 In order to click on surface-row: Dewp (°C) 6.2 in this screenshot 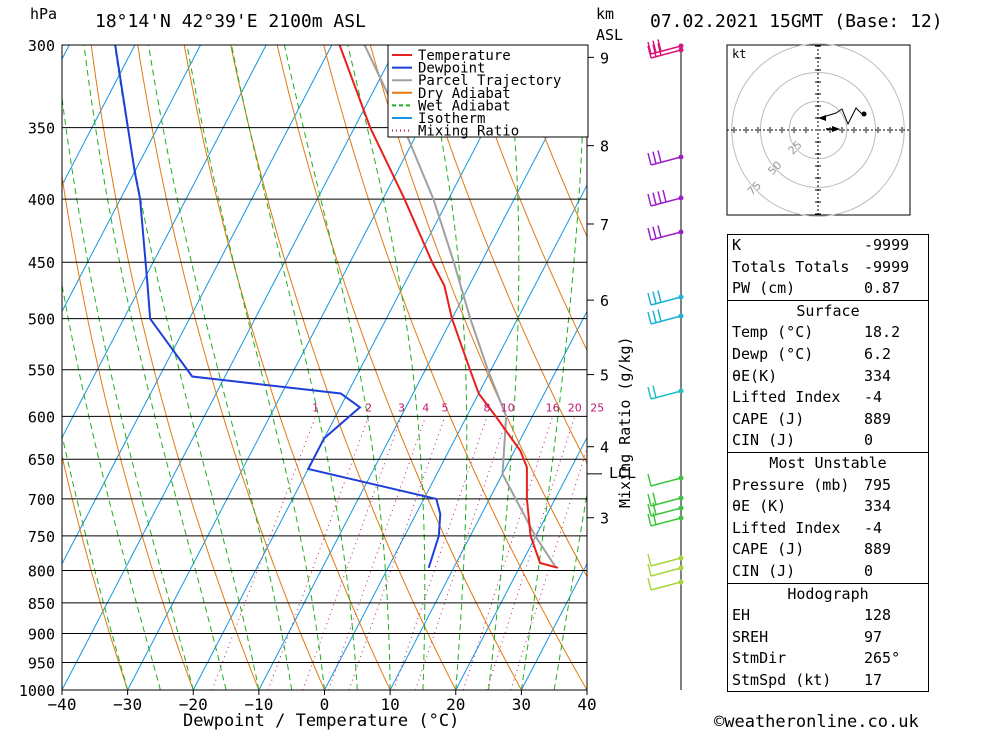, I will do `click(812, 353)`.